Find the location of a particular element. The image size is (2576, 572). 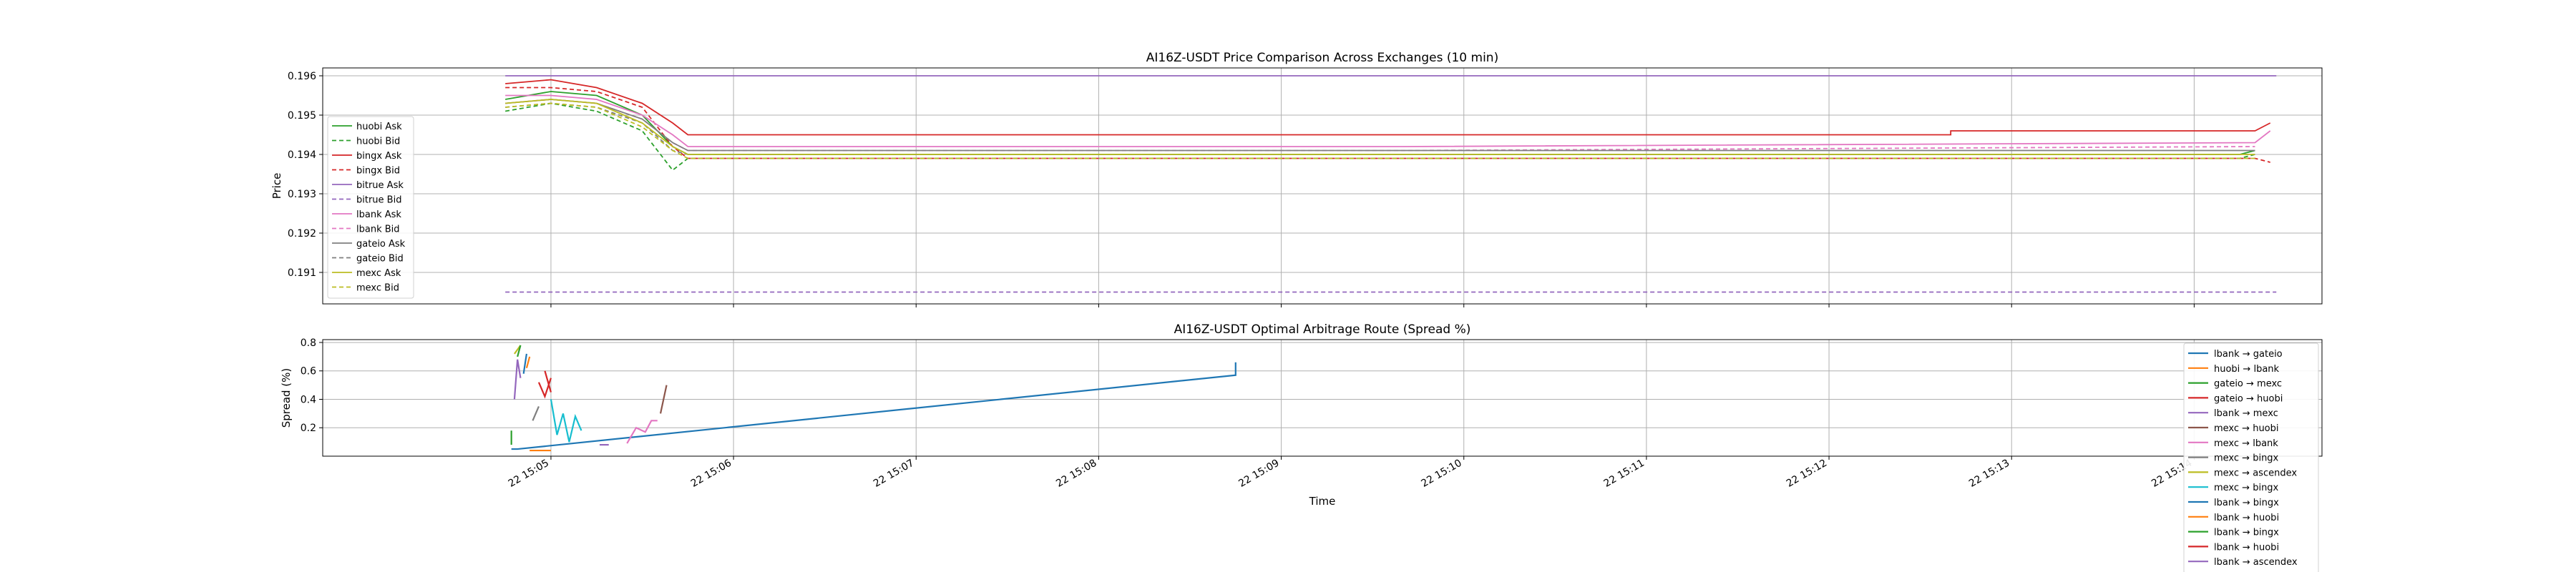

spread-legend-box is located at coordinates (2251, 457).